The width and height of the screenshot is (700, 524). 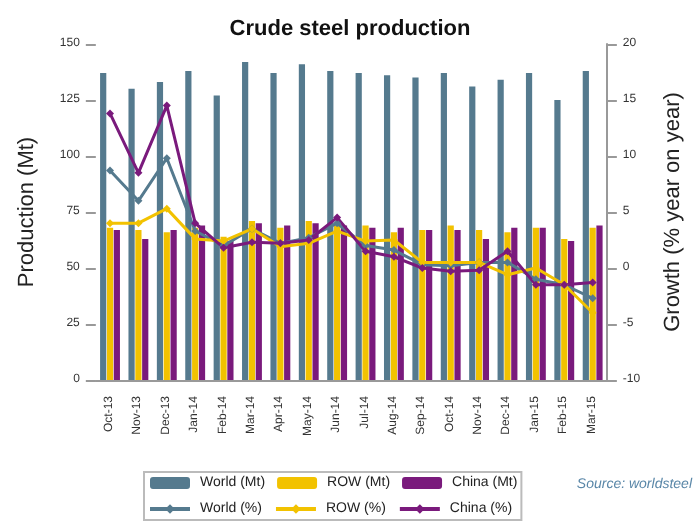 What do you see at coordinates (673, 212) in the screenshot?
I see `y2-axis-title: Growth (% year on year)` at bounding box center [673, 212].